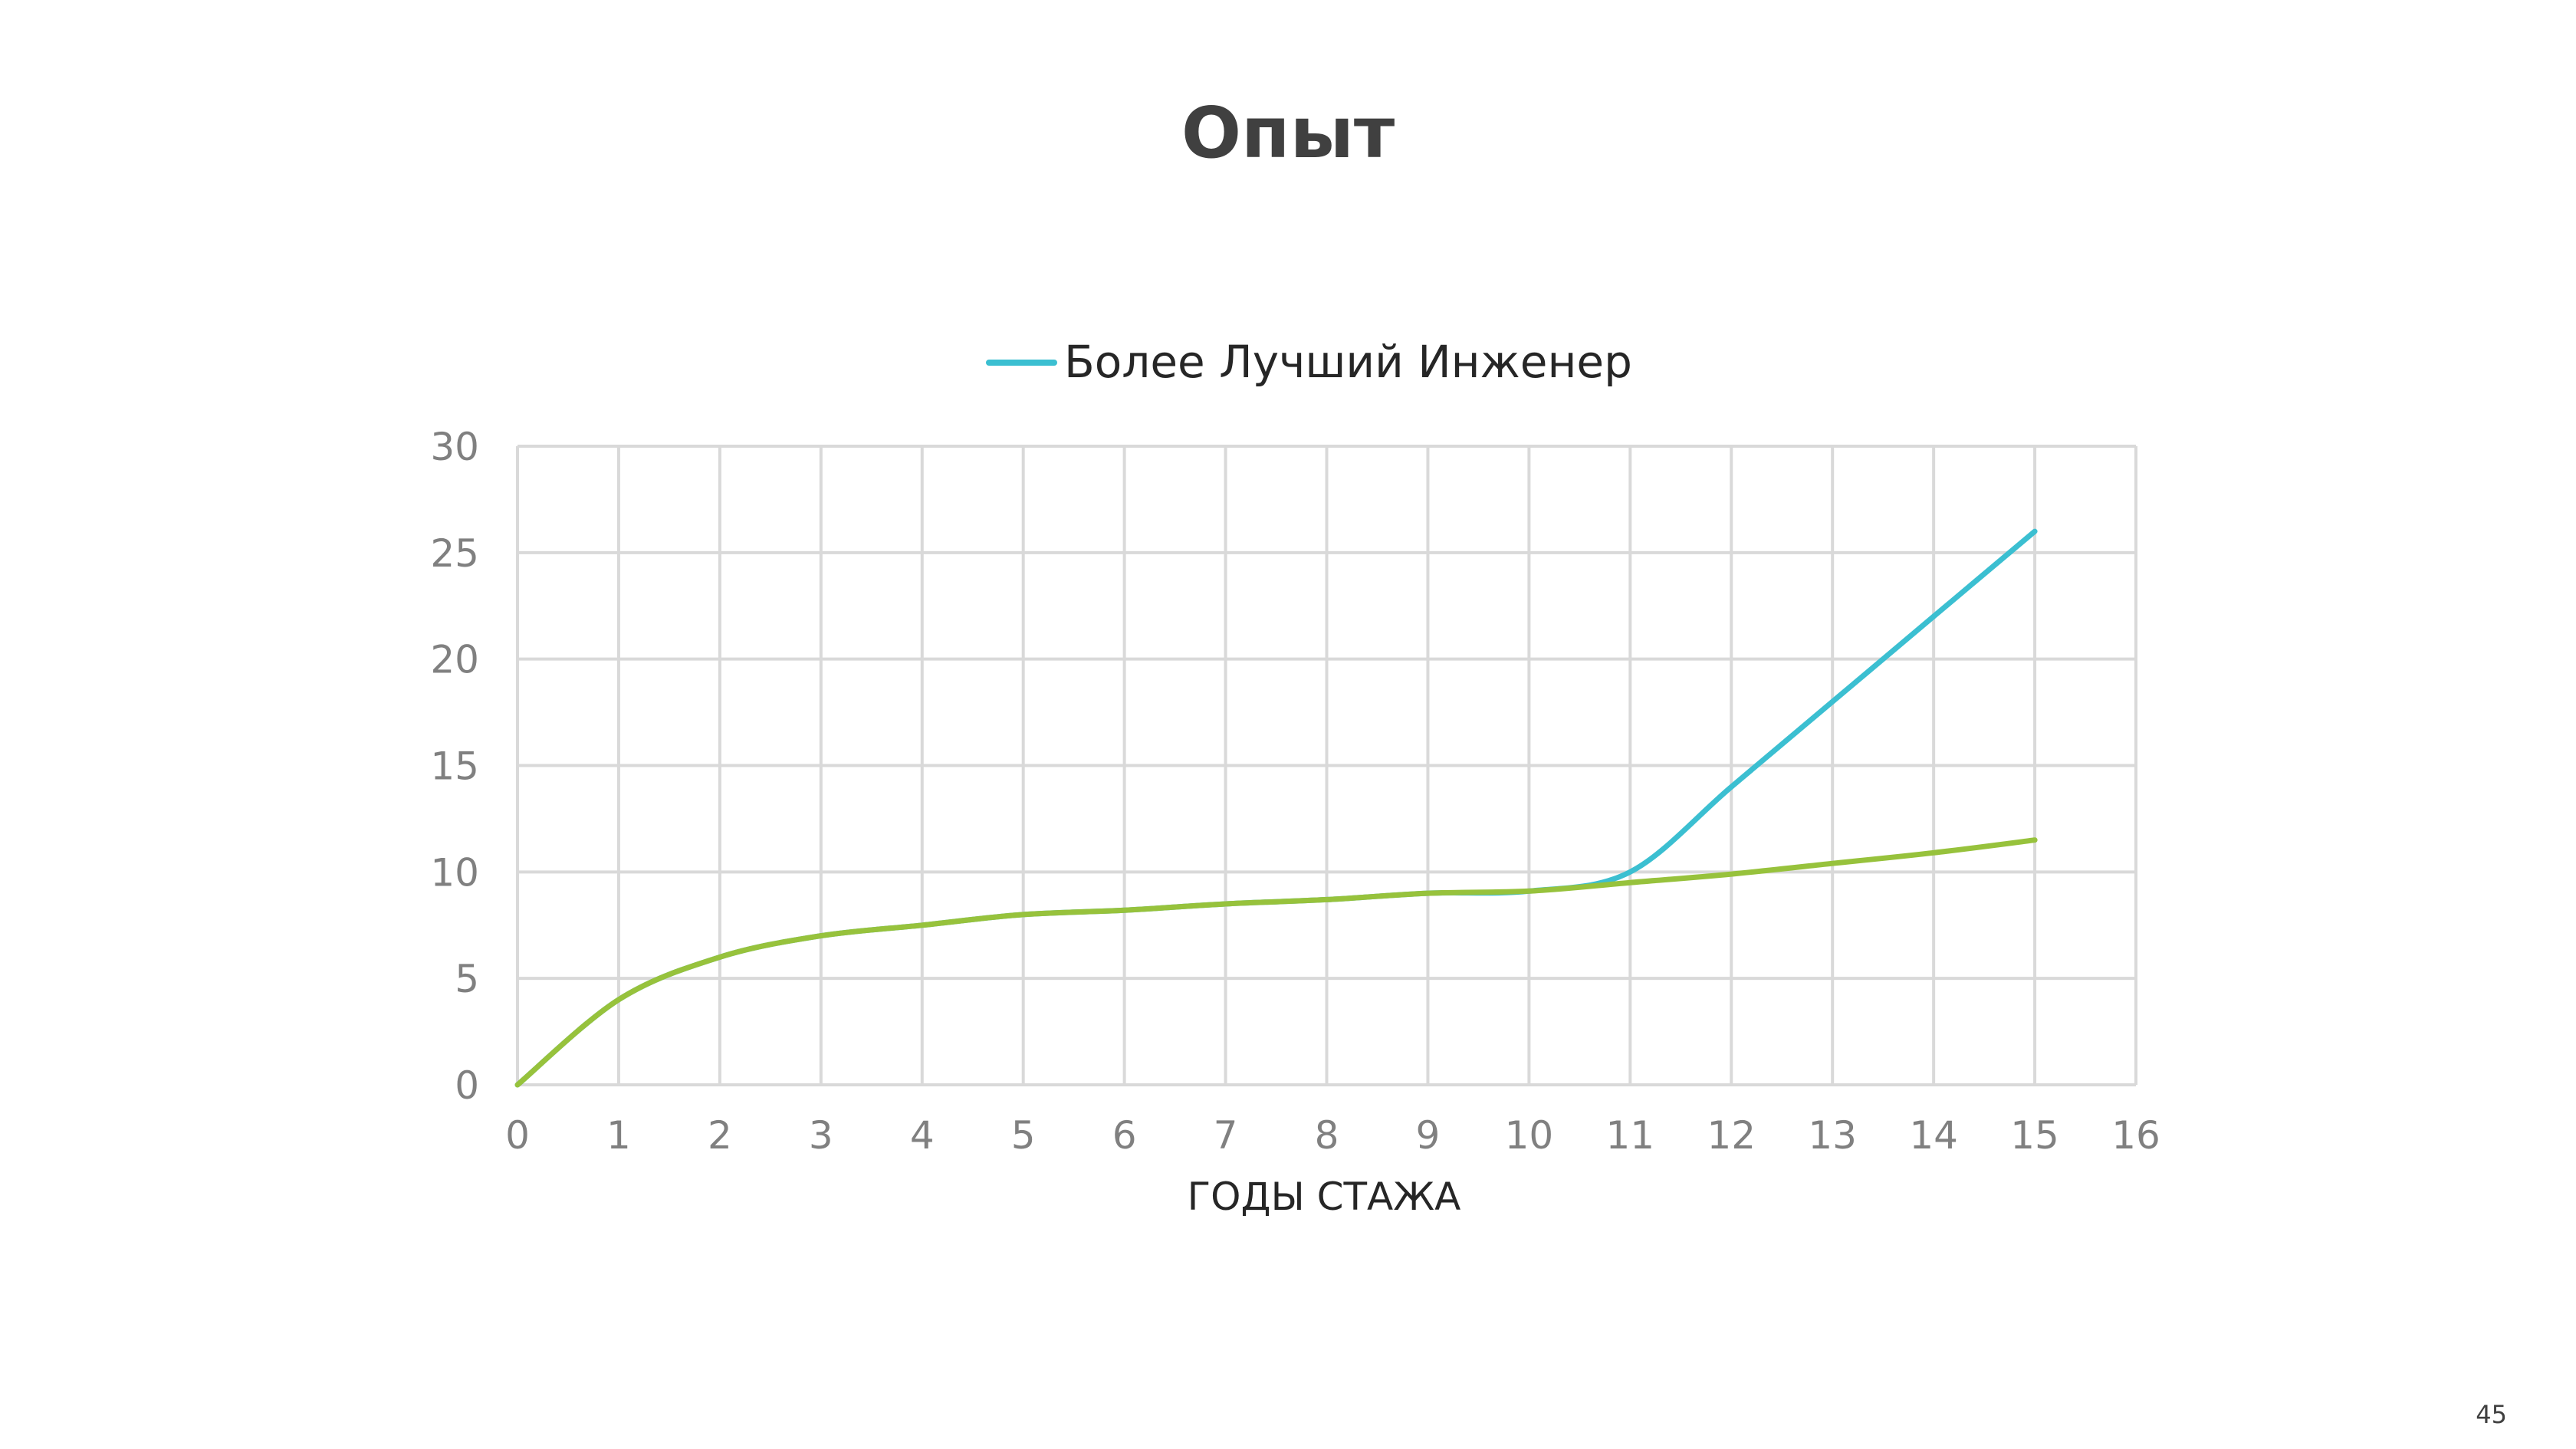  What do you see at coordinates (1325, 1197) in the screenshot?
I see `x-axis-title: ГОДЫ СТАЖА` at bounding box center [1325, 1197].